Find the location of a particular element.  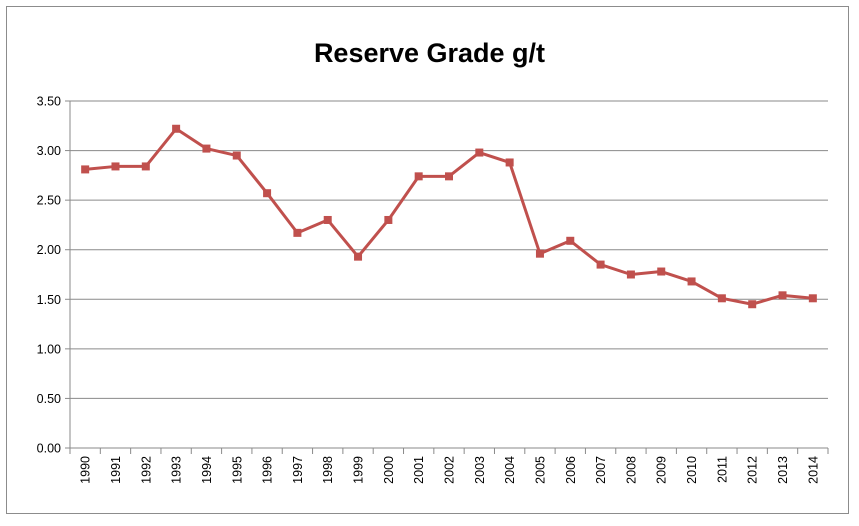

x-tick-label: 1993 is located at coordinates (177, 470).